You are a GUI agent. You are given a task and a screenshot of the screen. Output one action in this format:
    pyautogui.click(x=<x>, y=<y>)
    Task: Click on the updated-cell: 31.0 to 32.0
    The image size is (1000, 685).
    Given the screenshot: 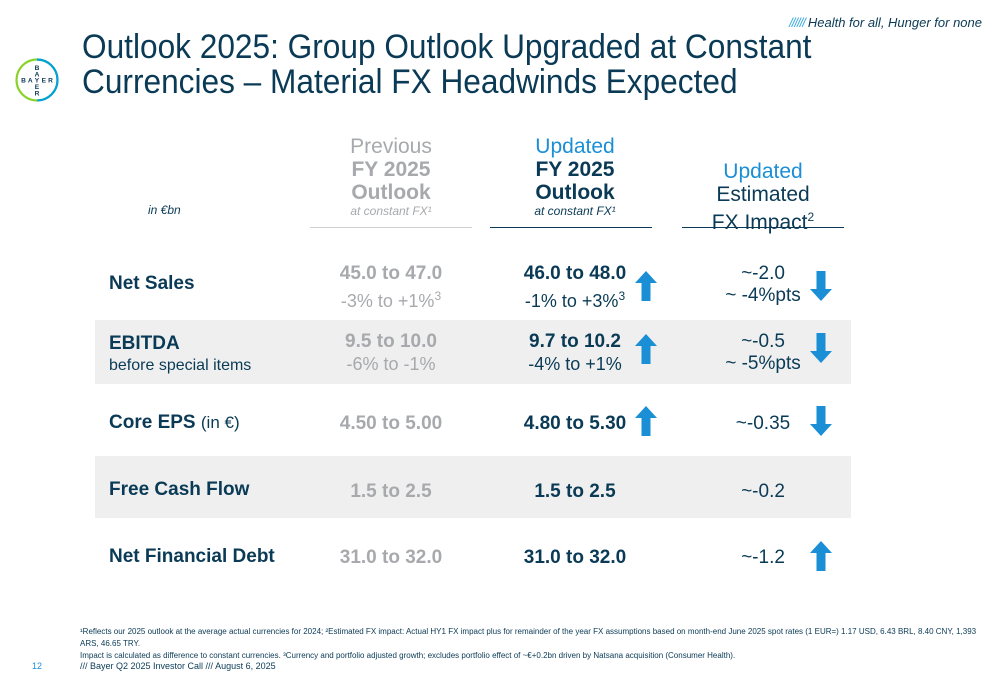 What is the action you would take?
    pyautogui.click(x=575, y=558)
    